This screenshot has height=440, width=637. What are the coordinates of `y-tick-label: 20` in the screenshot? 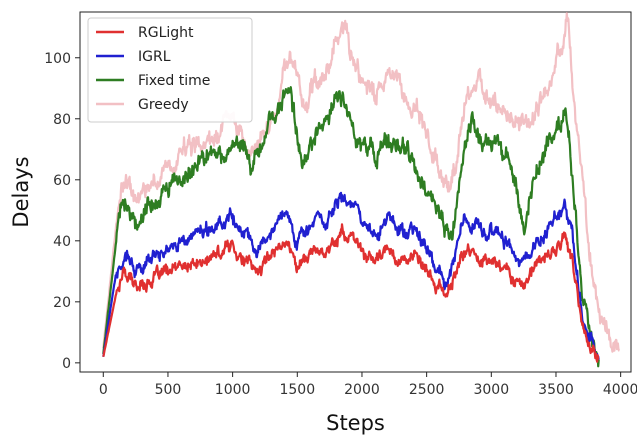 It's located at (62, 303).